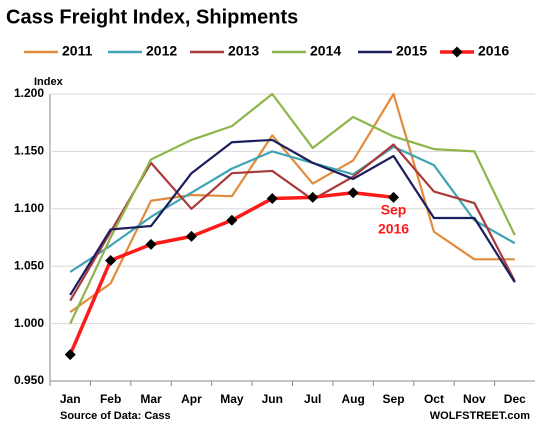 The image size is (540, 436). I want to click on y-tick-label: 1.100, so click(29, 208).